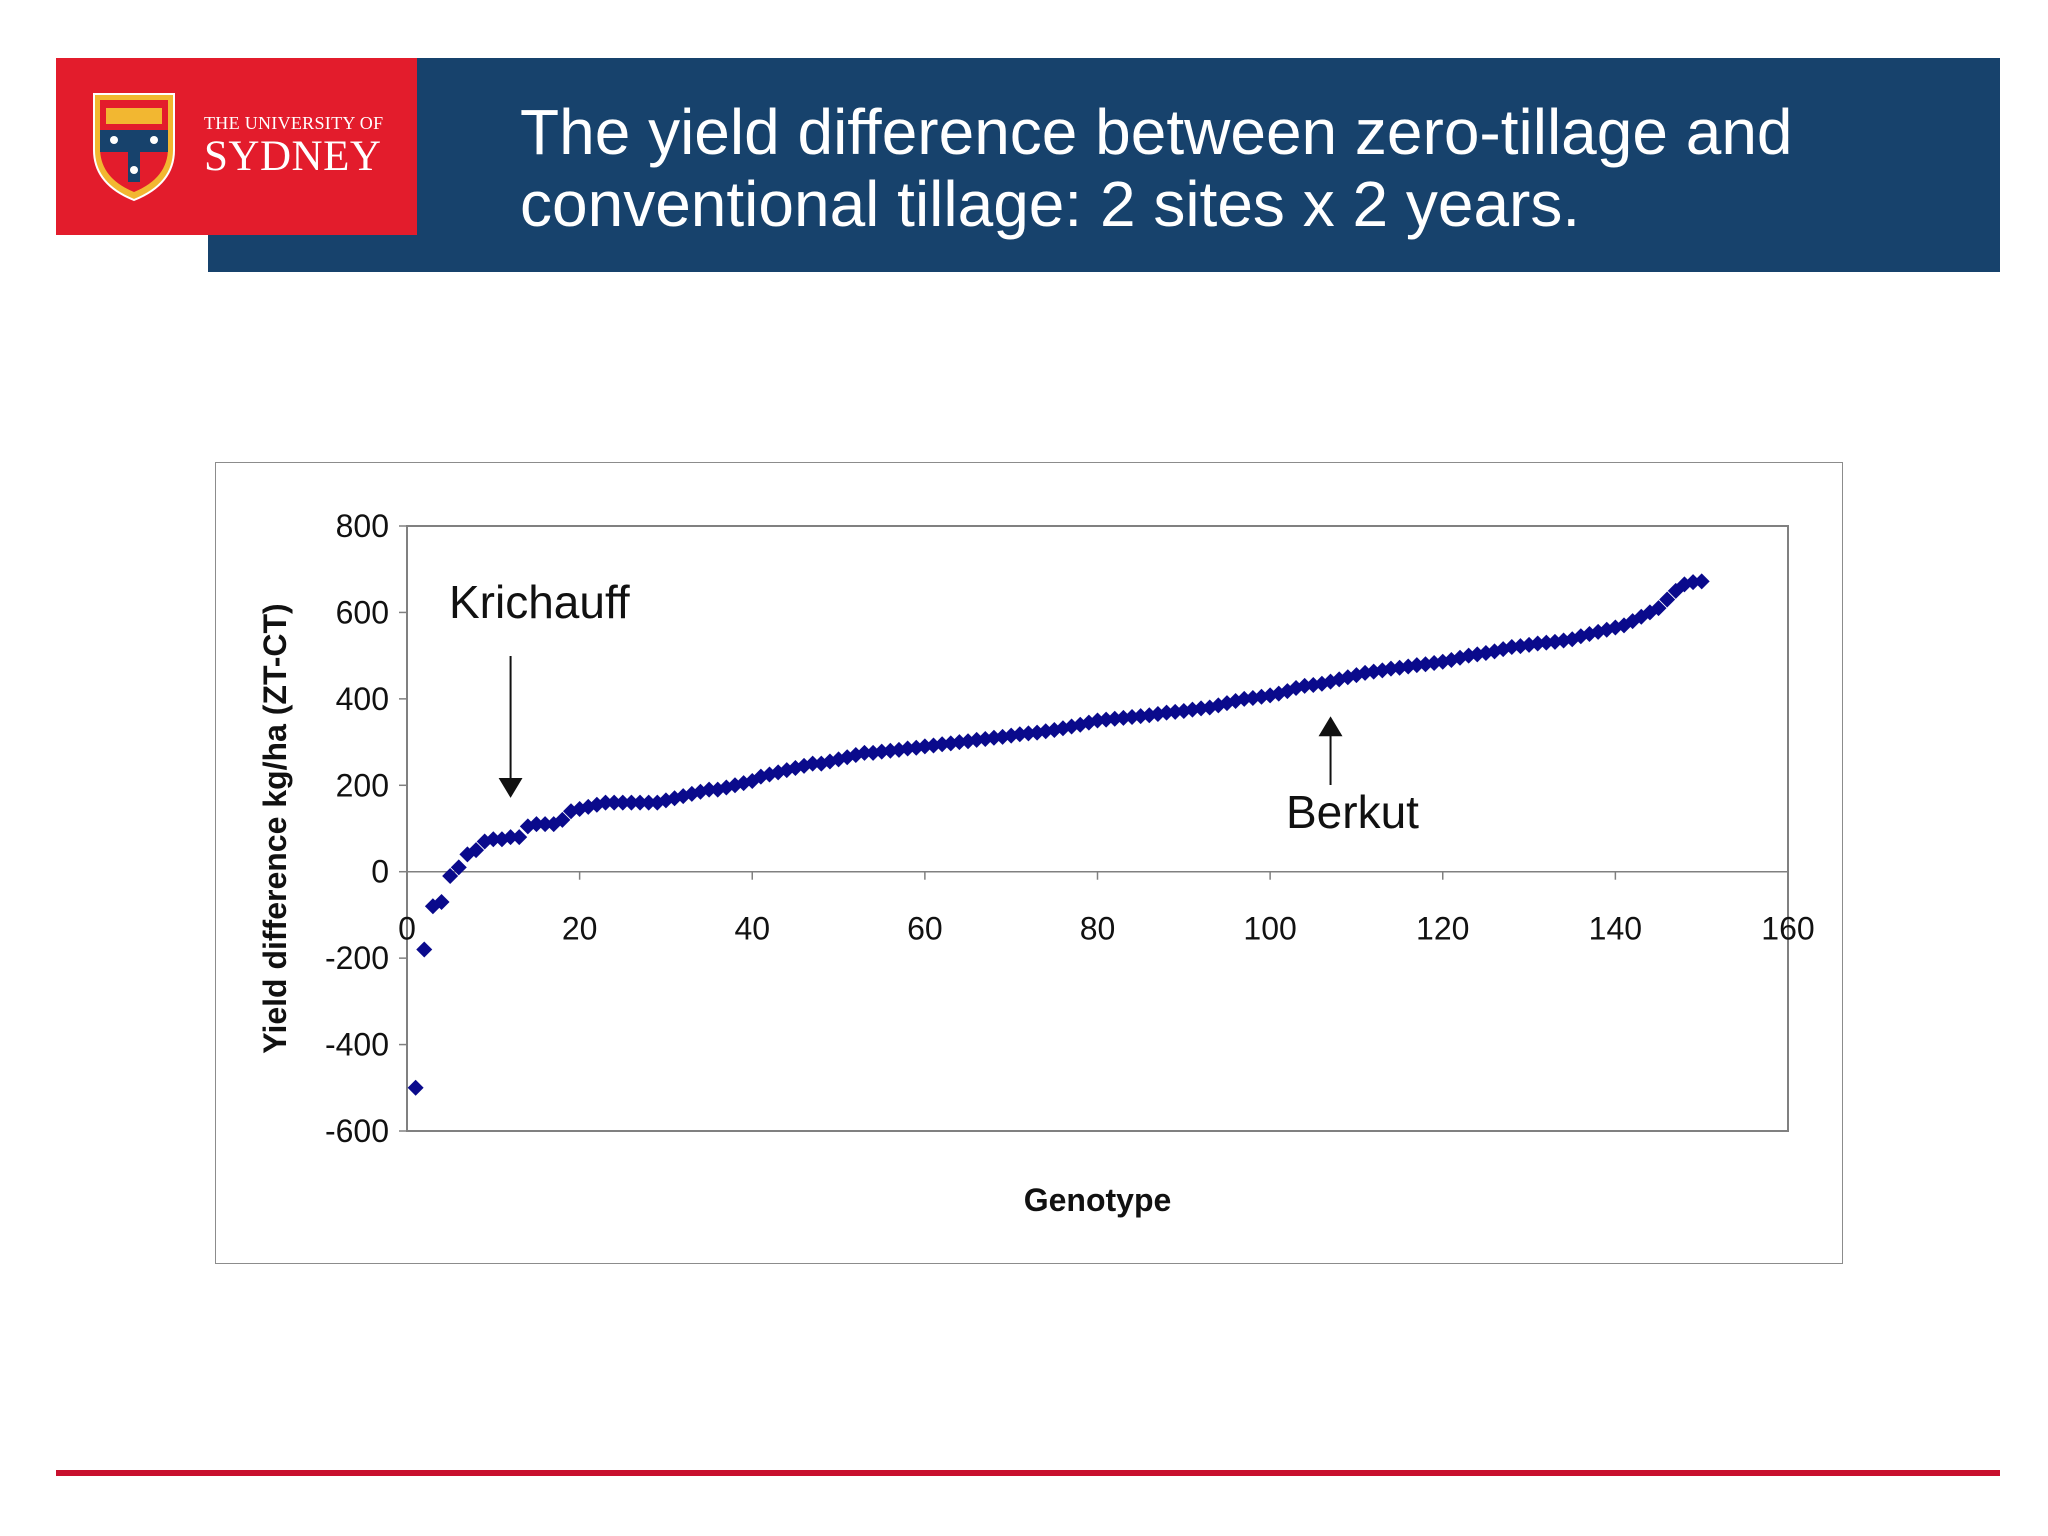  Describe the element at coordinates (357, 1131) in the screenshot. I see `y-tick-label: -600` at that location.